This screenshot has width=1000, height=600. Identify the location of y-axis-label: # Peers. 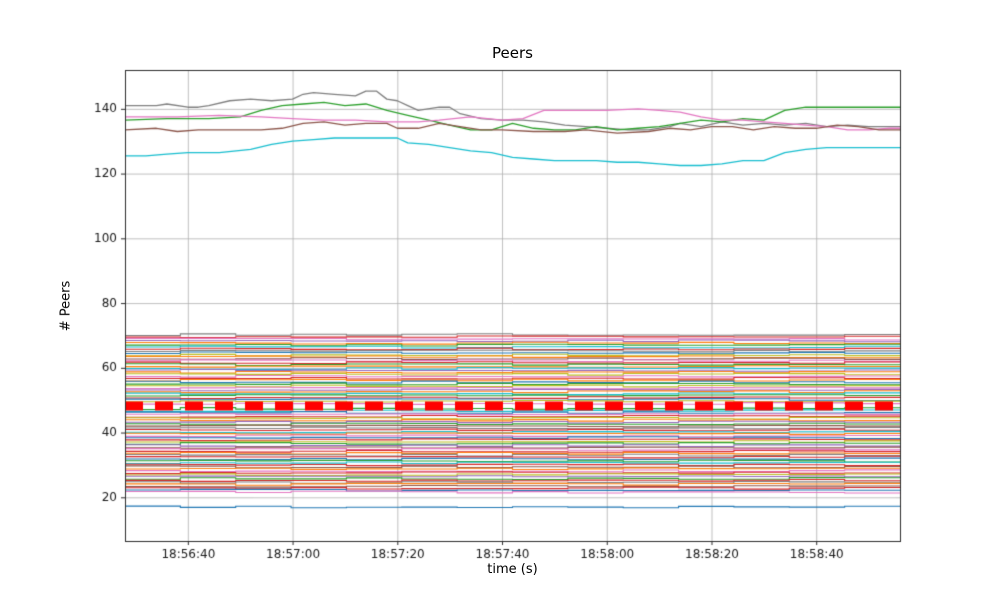
(66, 306).